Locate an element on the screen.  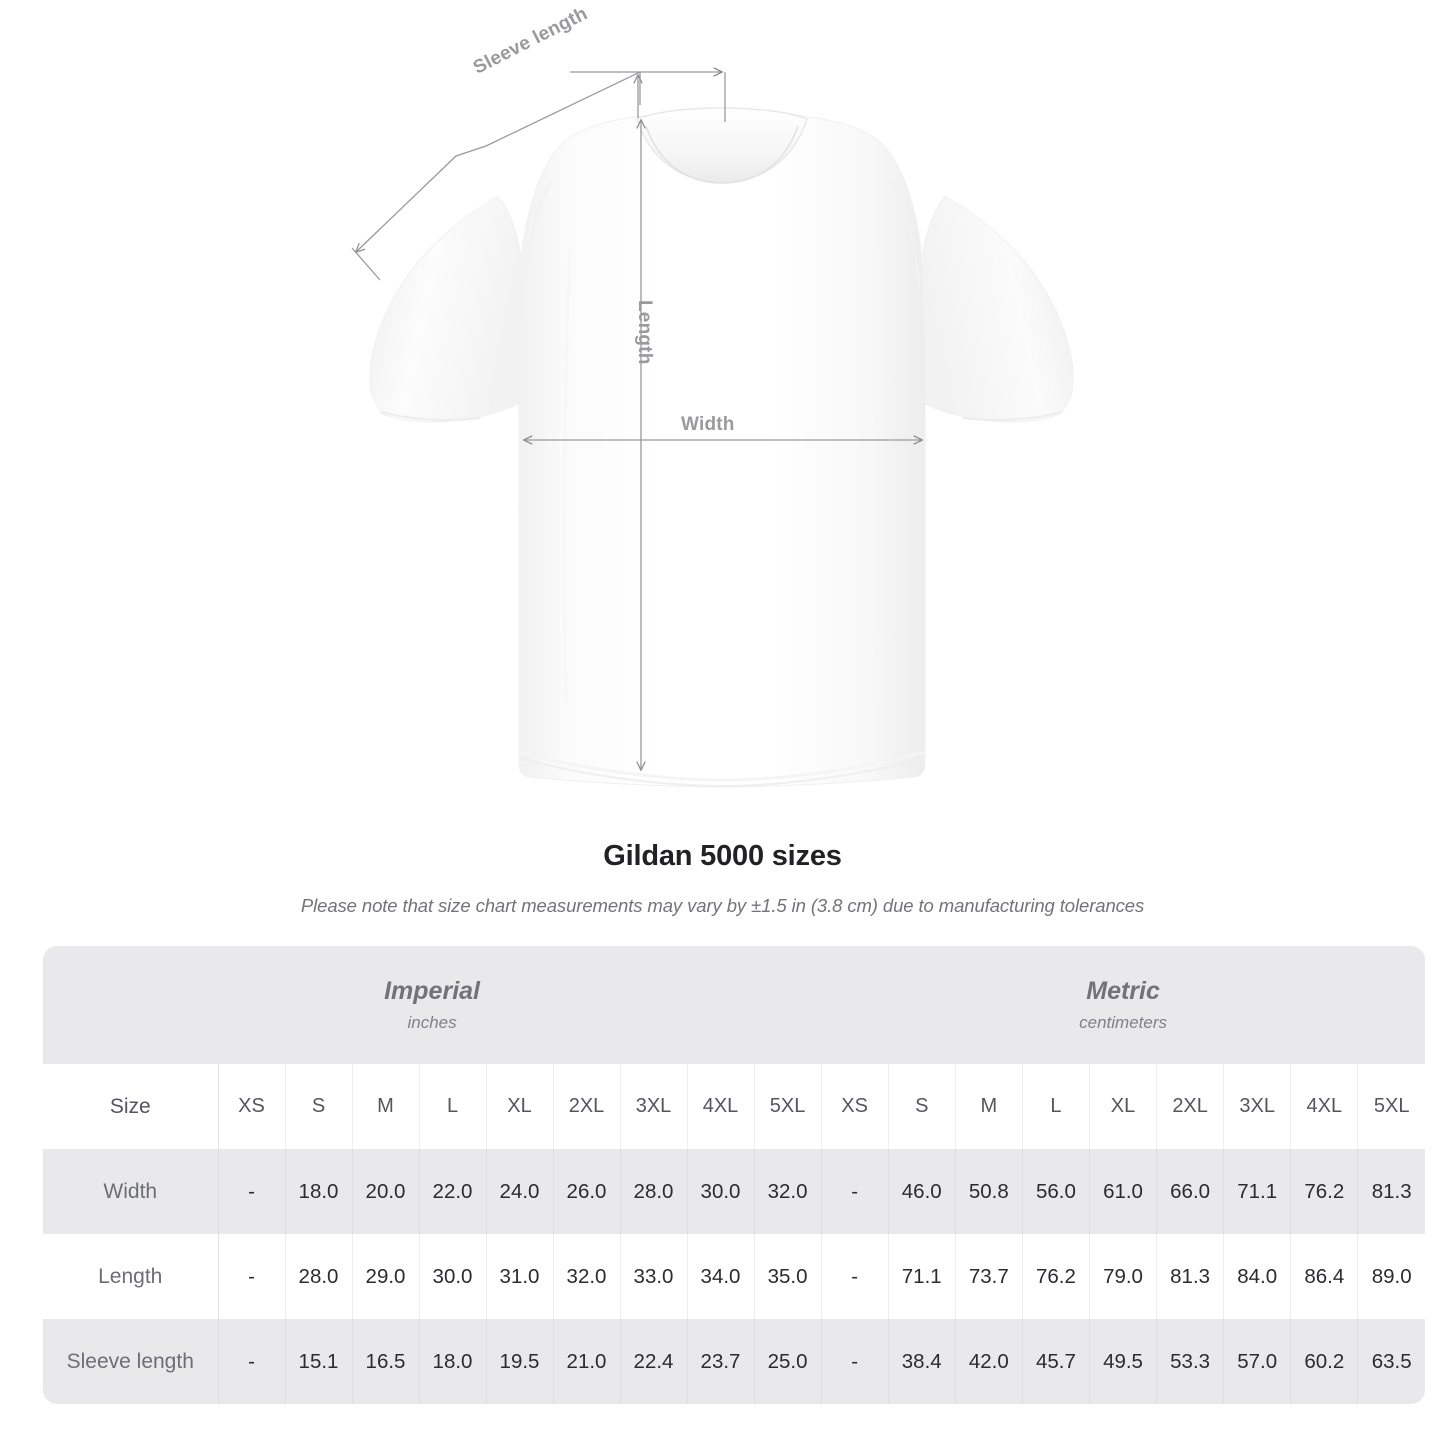
cell-width-metric-xl: 61.0 is located at coordinates (1123, 1191).